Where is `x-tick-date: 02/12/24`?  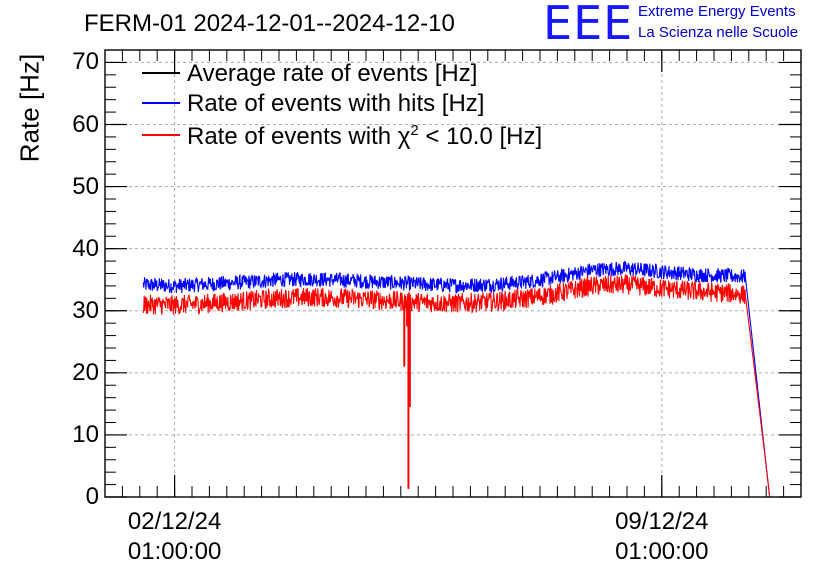
x-tick-date: 02/12/24 is located at coordinates (174, 521).